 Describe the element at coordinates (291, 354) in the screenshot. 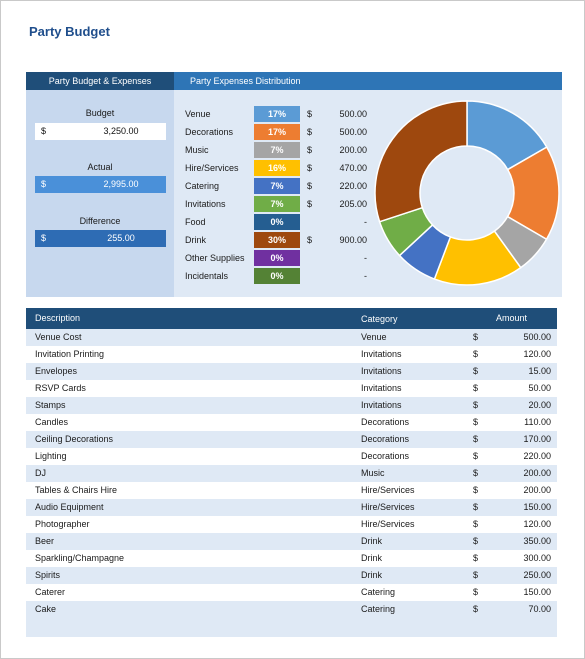

I see `table-row: Invitation Printing Invitations $120.00` at that location.